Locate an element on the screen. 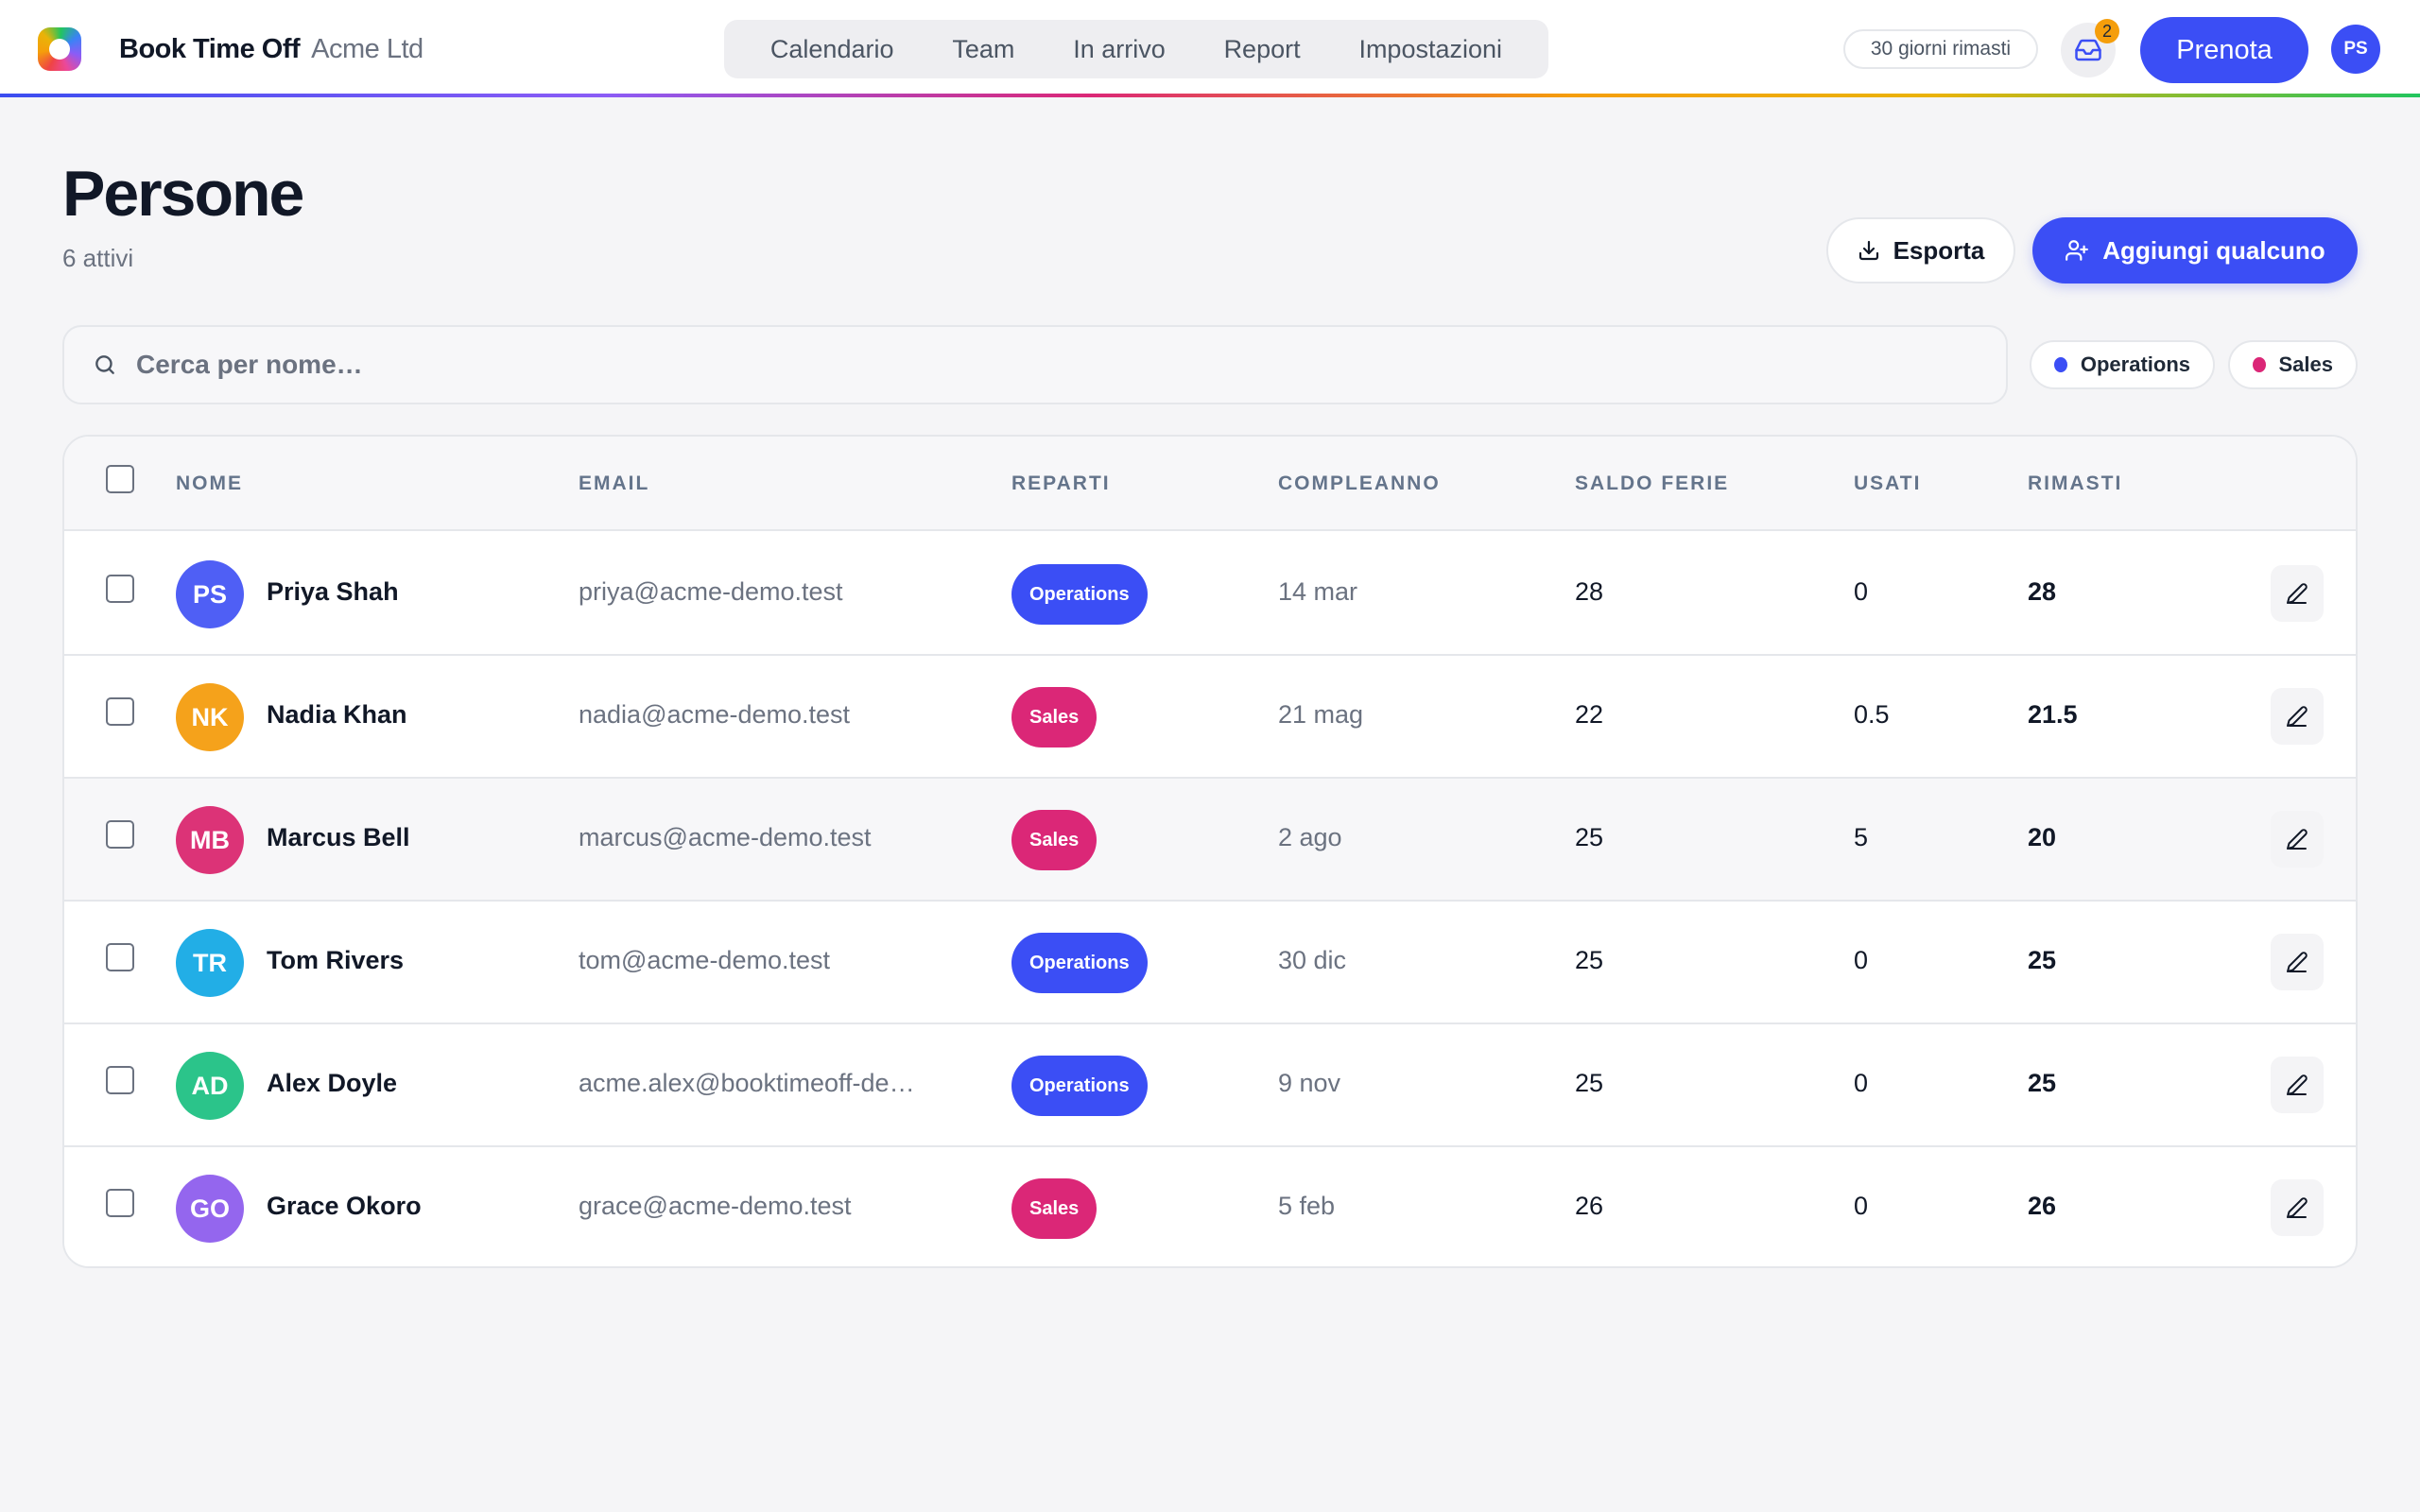 The width and height of the screenshot is (2420, 1512). filter-chip-sales: Sales is located at coordinates (2293, 364).